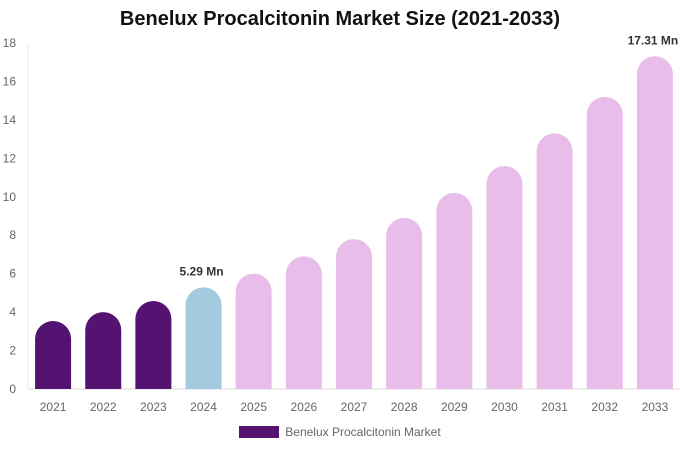 This screenshot has width=680, height=450. Describe the element at coordinates (10, 197) in the screenshot. I see `y-tick-label: 10` at that location.